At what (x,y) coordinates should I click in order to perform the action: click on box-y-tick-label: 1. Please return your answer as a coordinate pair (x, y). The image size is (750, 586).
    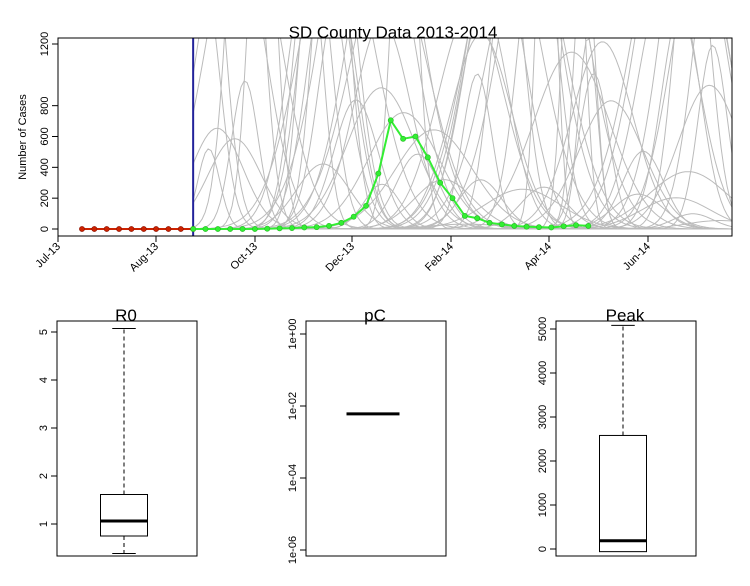
    Looking at the image, I should click on (44, 524).